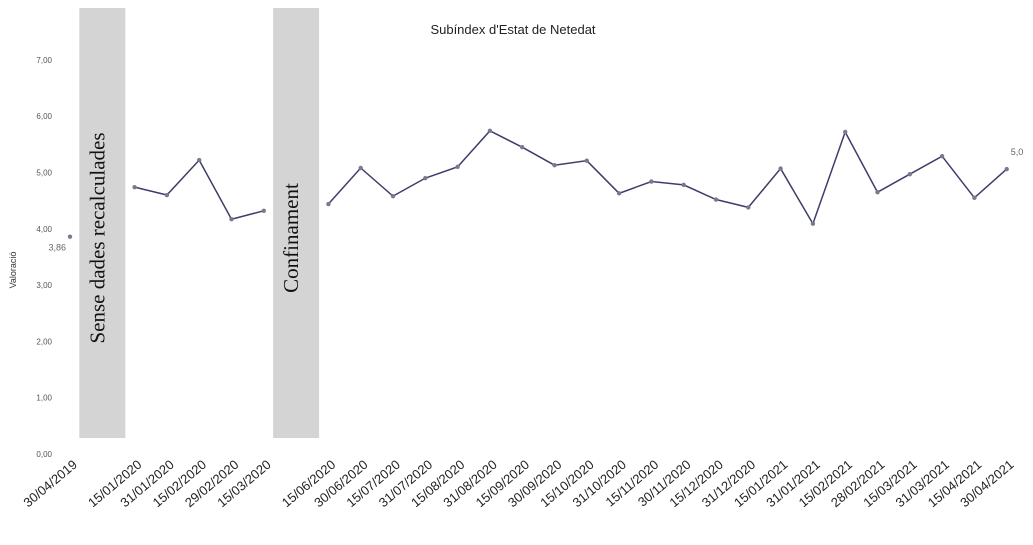 The height and width of the screenshot is (545, 1033). What do you see at coordinates (1017, 152) in the screenshot?
I see `data-label: 5,0` at bounding box center [1017, 152].